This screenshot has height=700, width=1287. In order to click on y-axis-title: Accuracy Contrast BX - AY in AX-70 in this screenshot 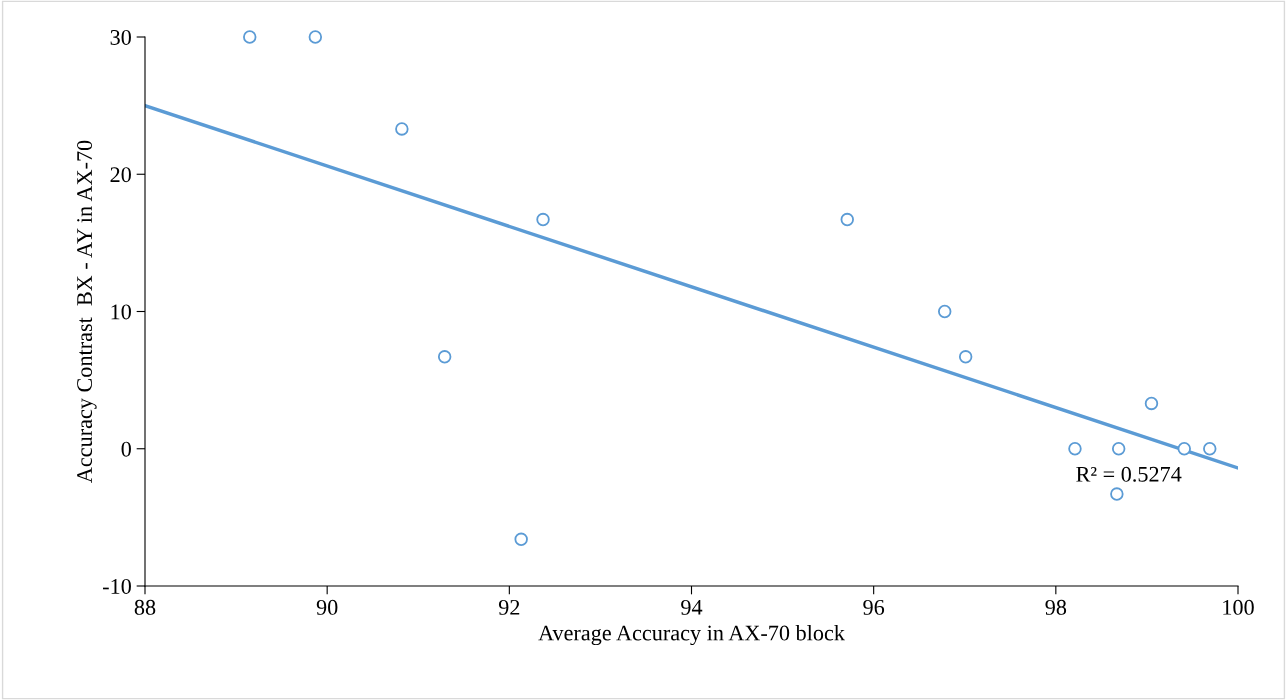, I will do `click(87, 311)`.